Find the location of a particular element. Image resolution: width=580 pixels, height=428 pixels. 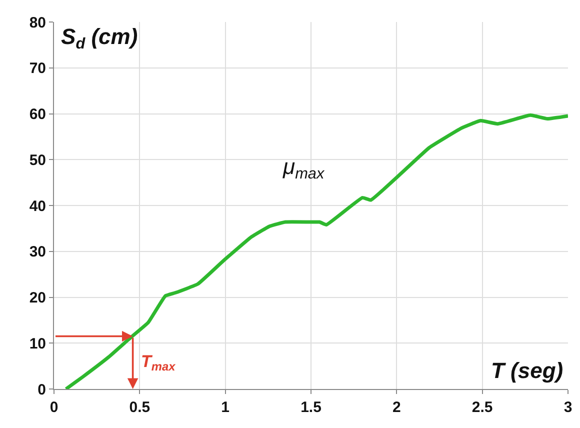

x-tick-label: 3 is located at coordinates (568, 407).